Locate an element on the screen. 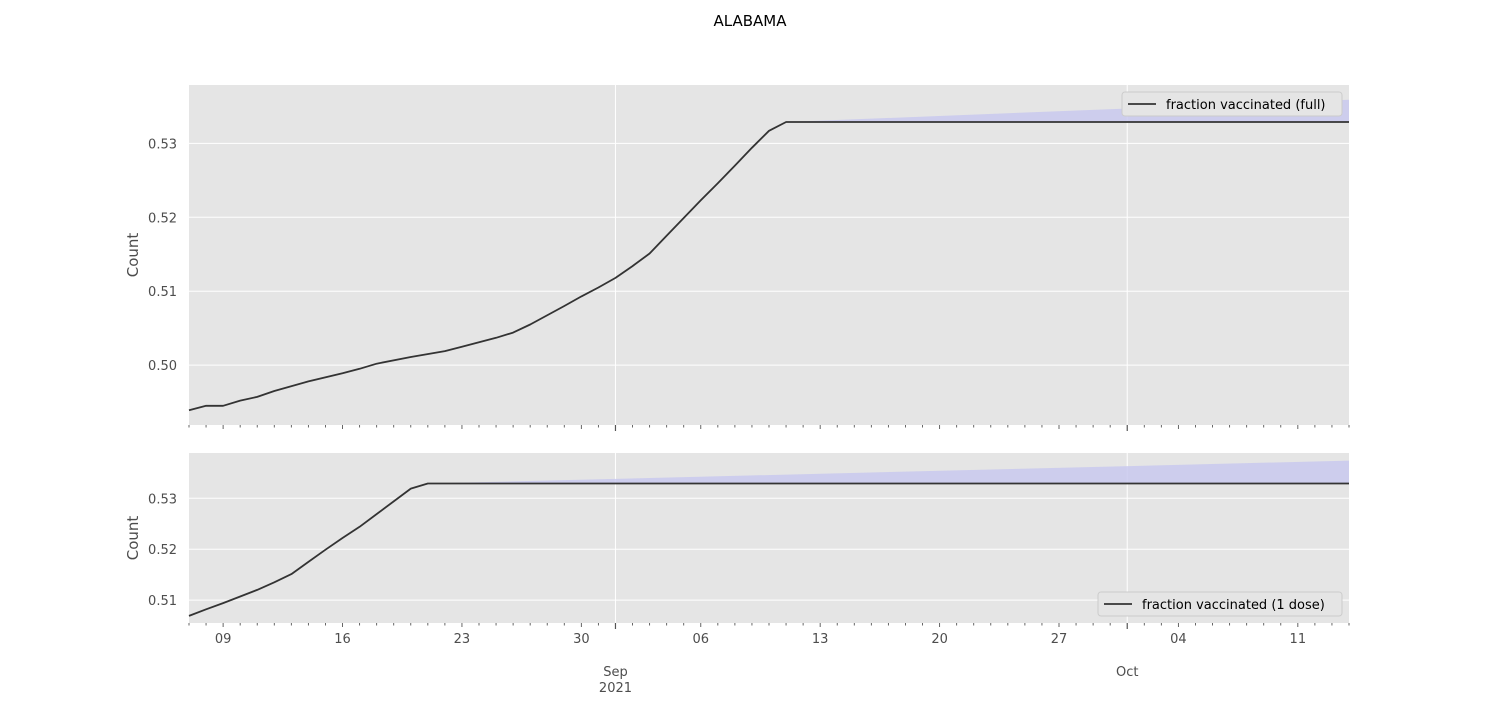 The width and height of the screenshot is (1500, 705). x-tick-label: 27 is located at coordinates (1059, 639).